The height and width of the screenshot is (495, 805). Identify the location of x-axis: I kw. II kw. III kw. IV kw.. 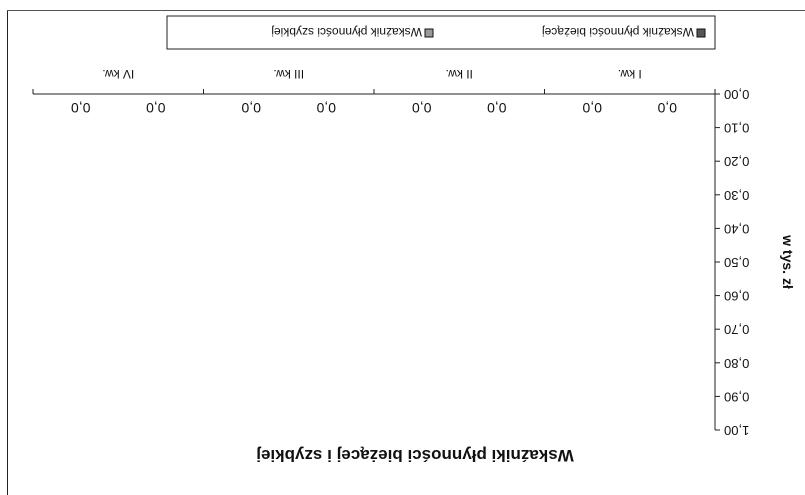
(374, 81).